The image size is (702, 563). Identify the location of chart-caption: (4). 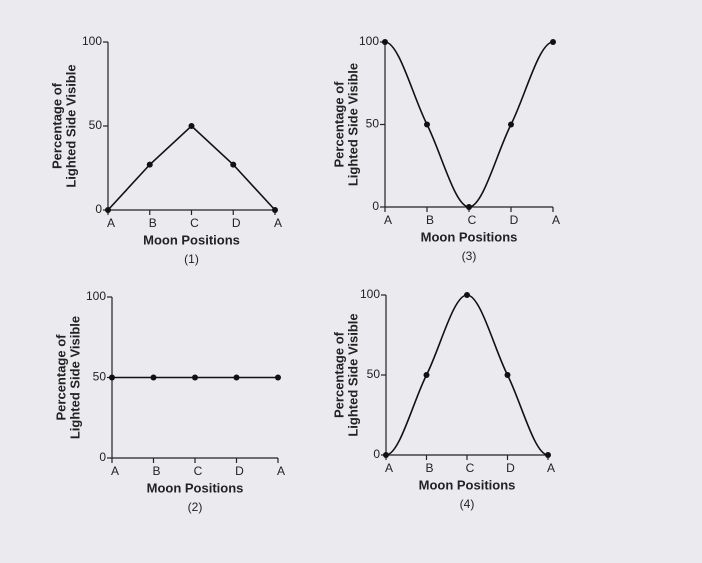
(467, 504).